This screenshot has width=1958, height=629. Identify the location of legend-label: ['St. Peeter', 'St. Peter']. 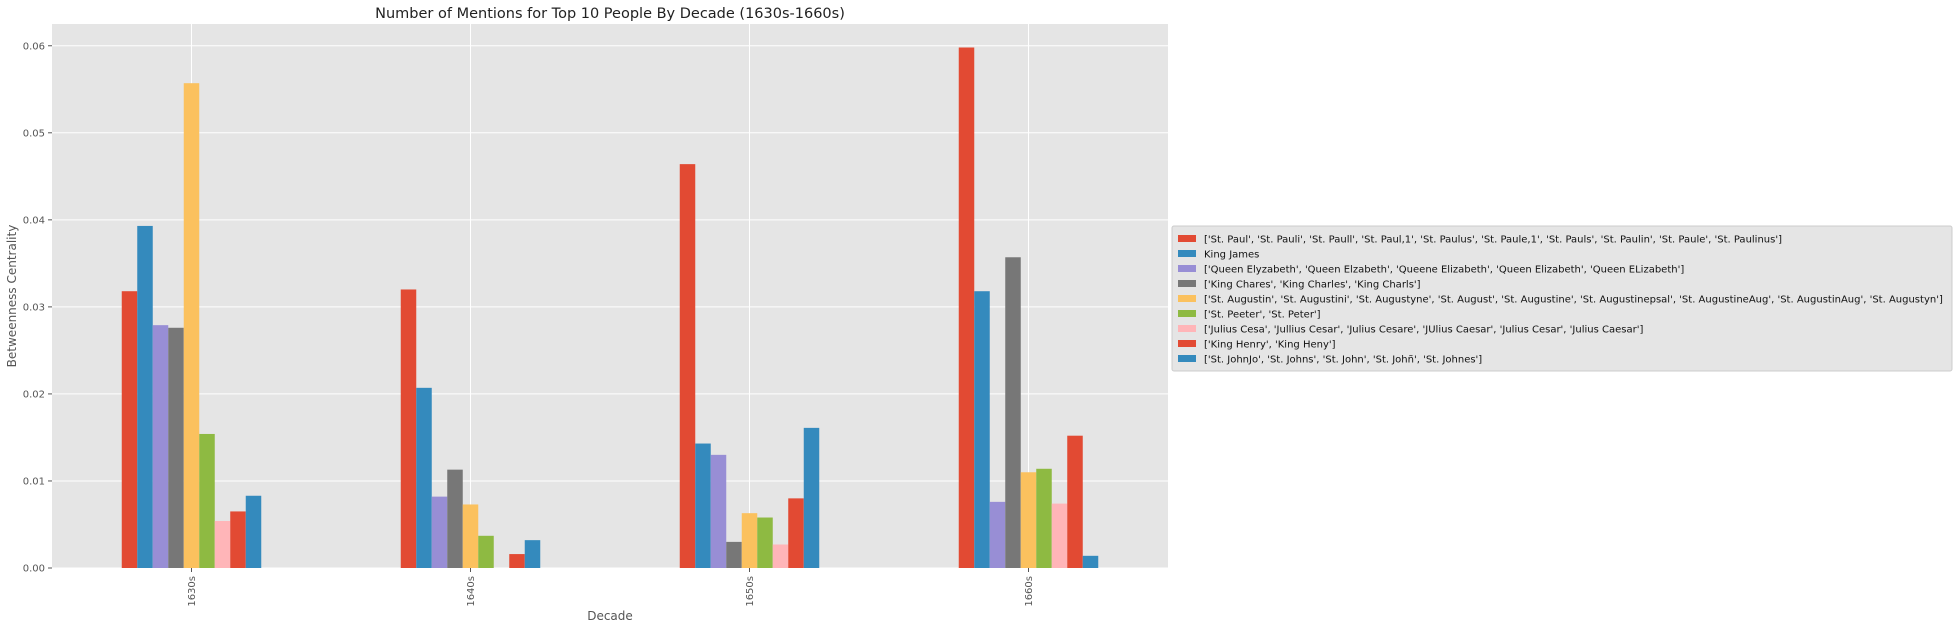
(1262, 315).